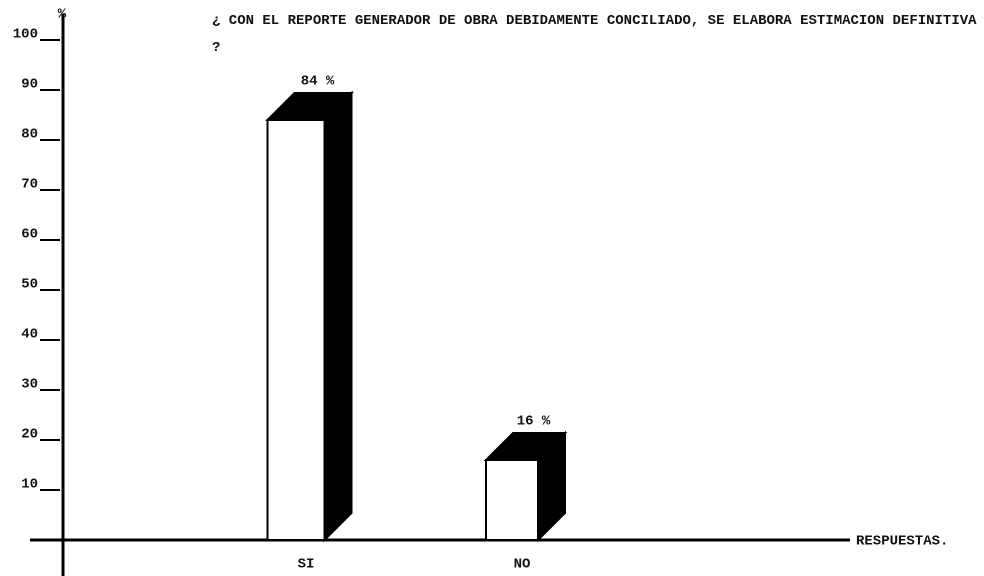 The image size is (984, 576). Describe the element at coordinates (318, 82) in the screenshot. I see `value-label: 84 %` at that location.